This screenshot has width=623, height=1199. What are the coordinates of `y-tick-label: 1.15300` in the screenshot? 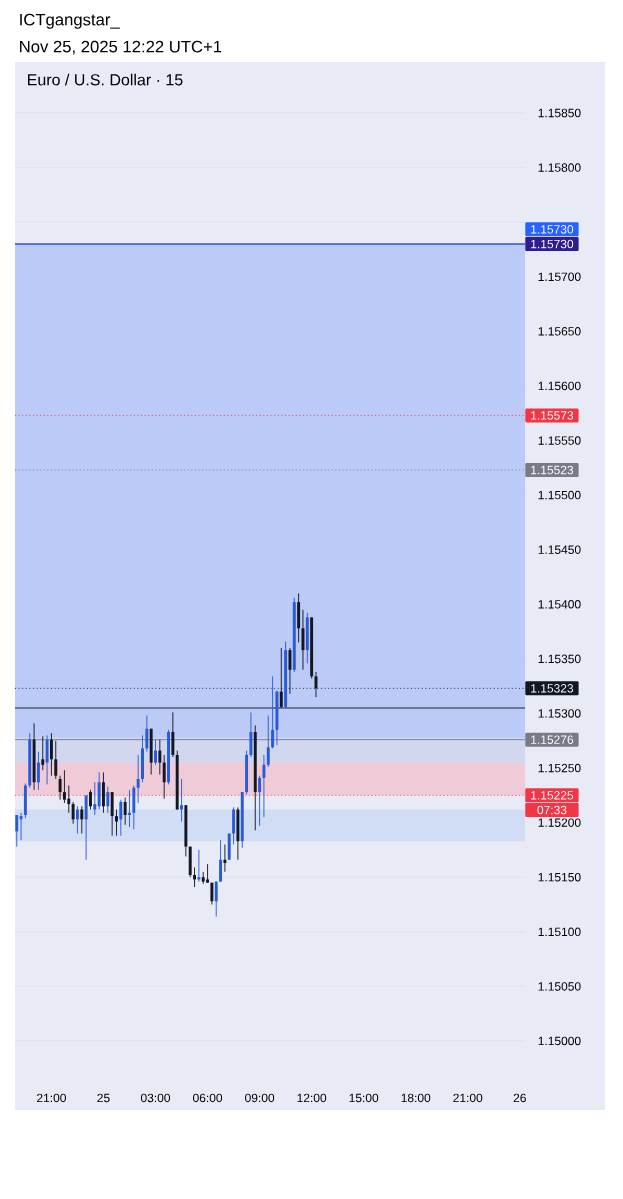 It's located at (559, 713).